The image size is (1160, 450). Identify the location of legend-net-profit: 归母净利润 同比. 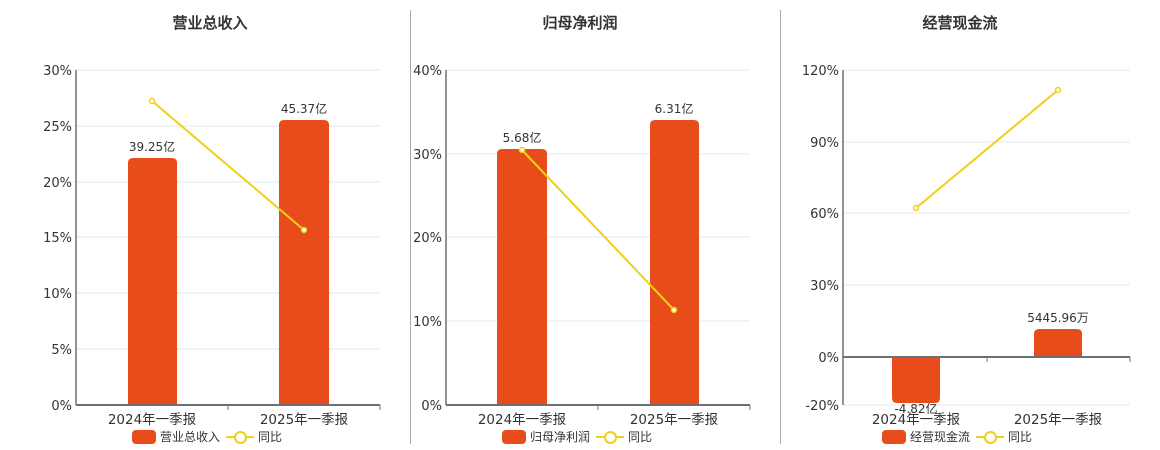
(577, 436).